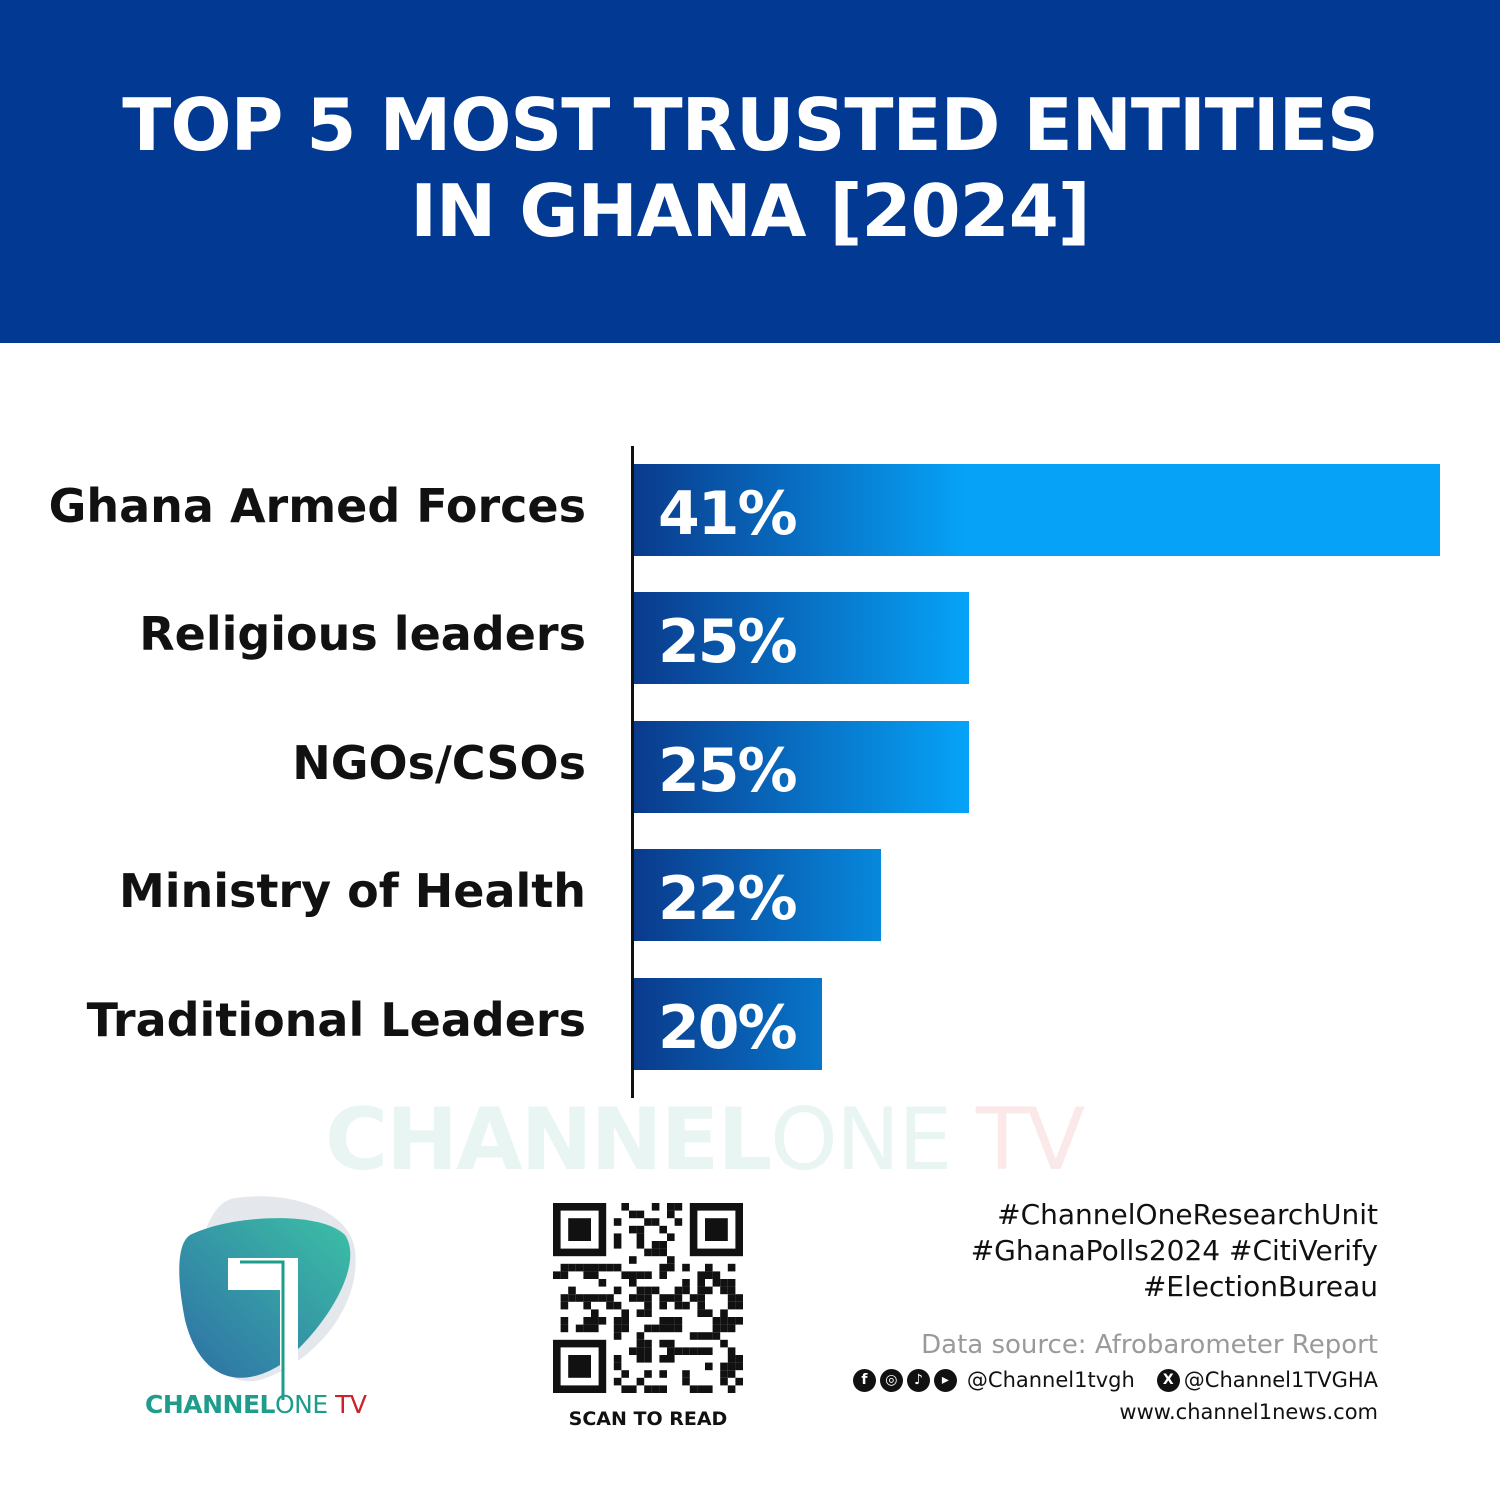 The image size is (1500, 1500). What do you see at coordinates (336, 1020) in the screenshot?
I see `category-label: Traditional Leaders` at bounding box center [336, 1020].